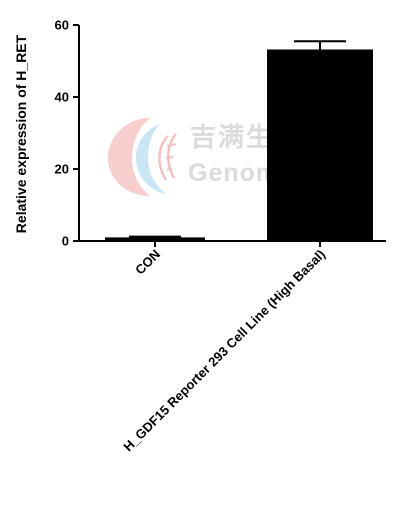 This screenshot has width=395, height=511. I want to click on x-category-label: CON, so click(147, 262).